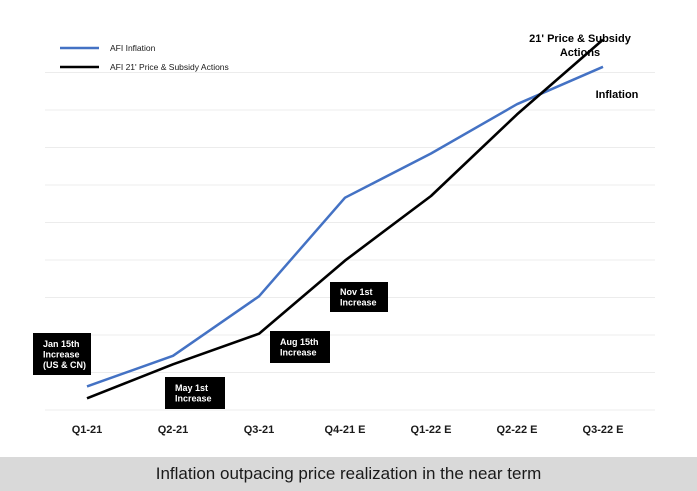 This screenshot has width=697, height=491. I want to click on legend-label: AFI Inflation, so click(133, 48).